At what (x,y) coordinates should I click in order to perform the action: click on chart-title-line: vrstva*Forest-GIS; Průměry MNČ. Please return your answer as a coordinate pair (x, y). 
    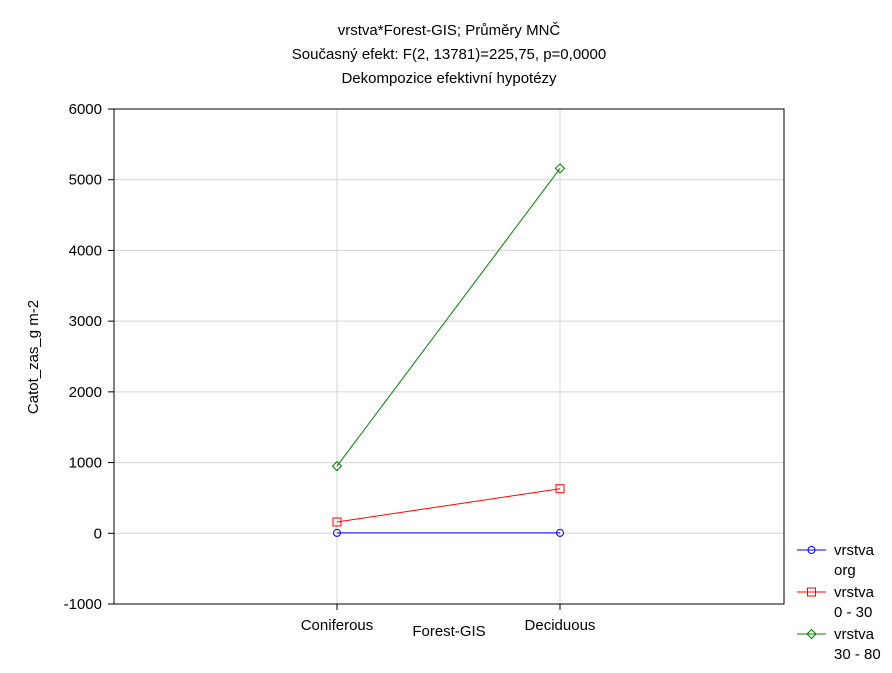
    Looking at the image, I should click on (449, 30).